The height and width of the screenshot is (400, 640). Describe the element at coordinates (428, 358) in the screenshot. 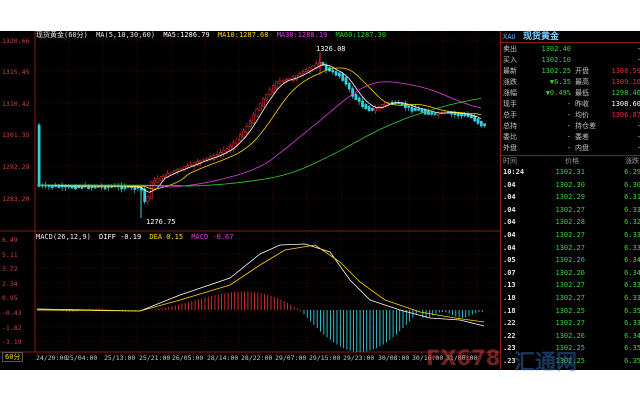

I see `time-tick-label: 30/16:00` at that location.